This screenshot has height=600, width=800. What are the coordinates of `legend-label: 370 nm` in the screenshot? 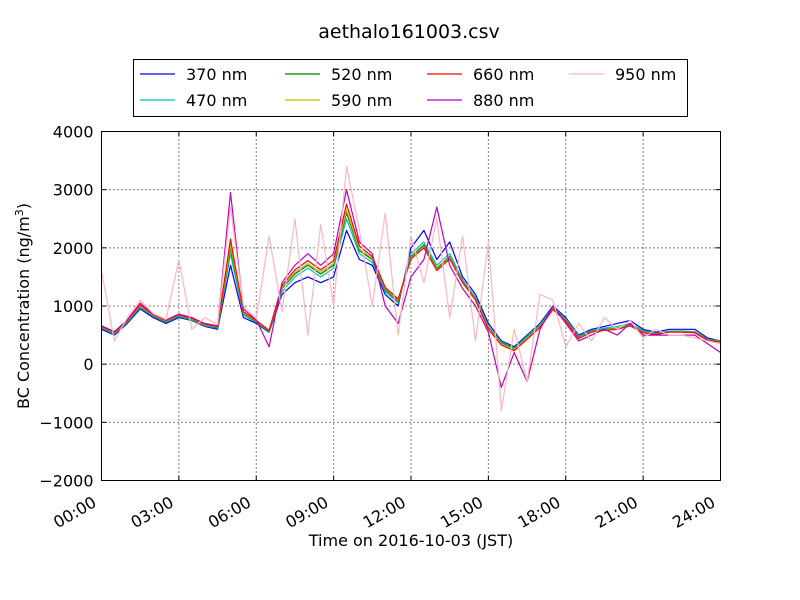 It's located at (216, 74).